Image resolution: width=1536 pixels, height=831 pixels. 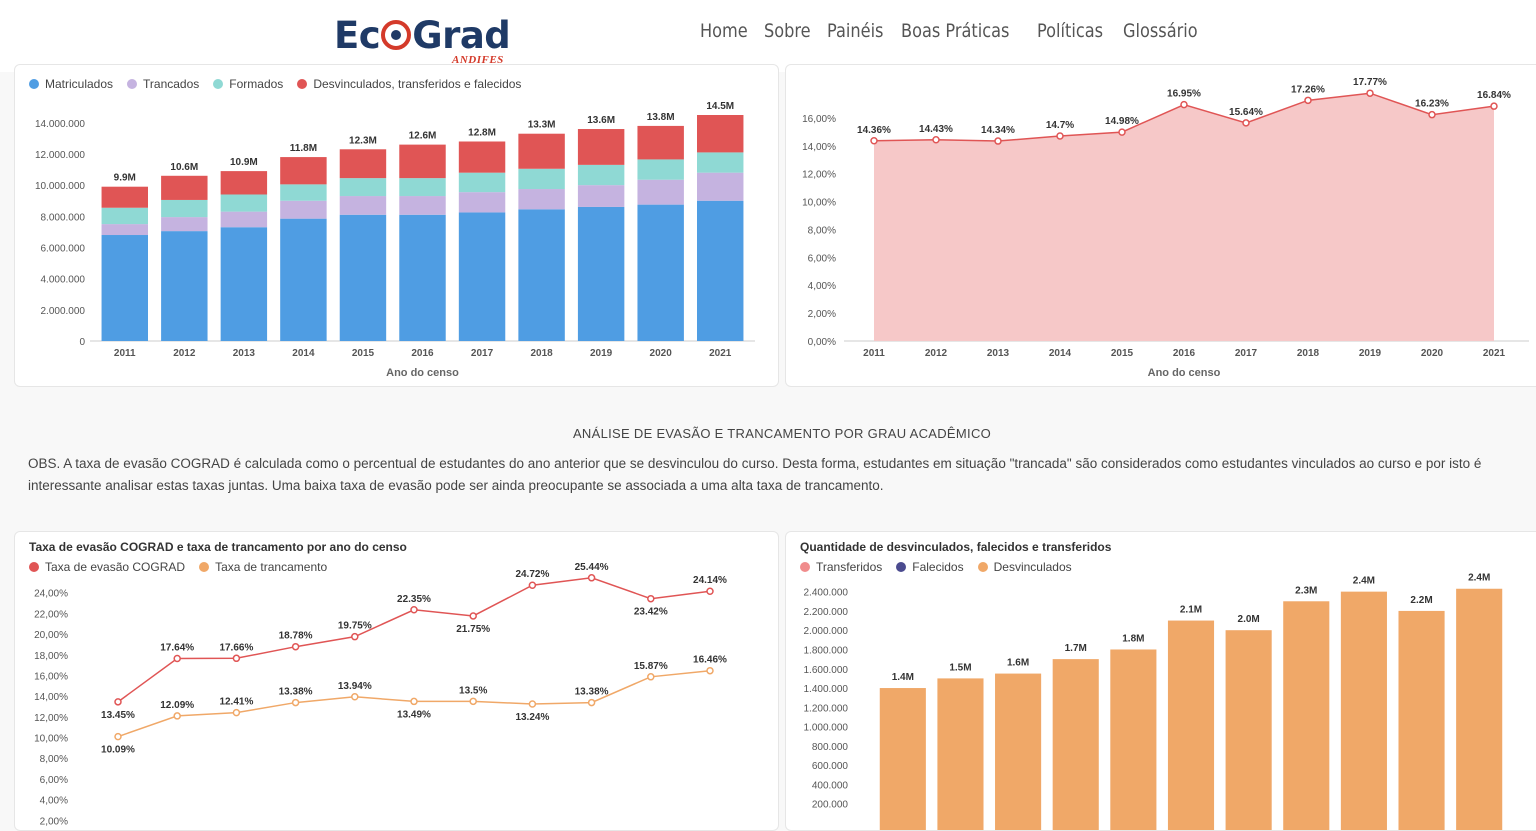 I want to click on y-tick-label: 1.200.000, so click(x=826, y=708).